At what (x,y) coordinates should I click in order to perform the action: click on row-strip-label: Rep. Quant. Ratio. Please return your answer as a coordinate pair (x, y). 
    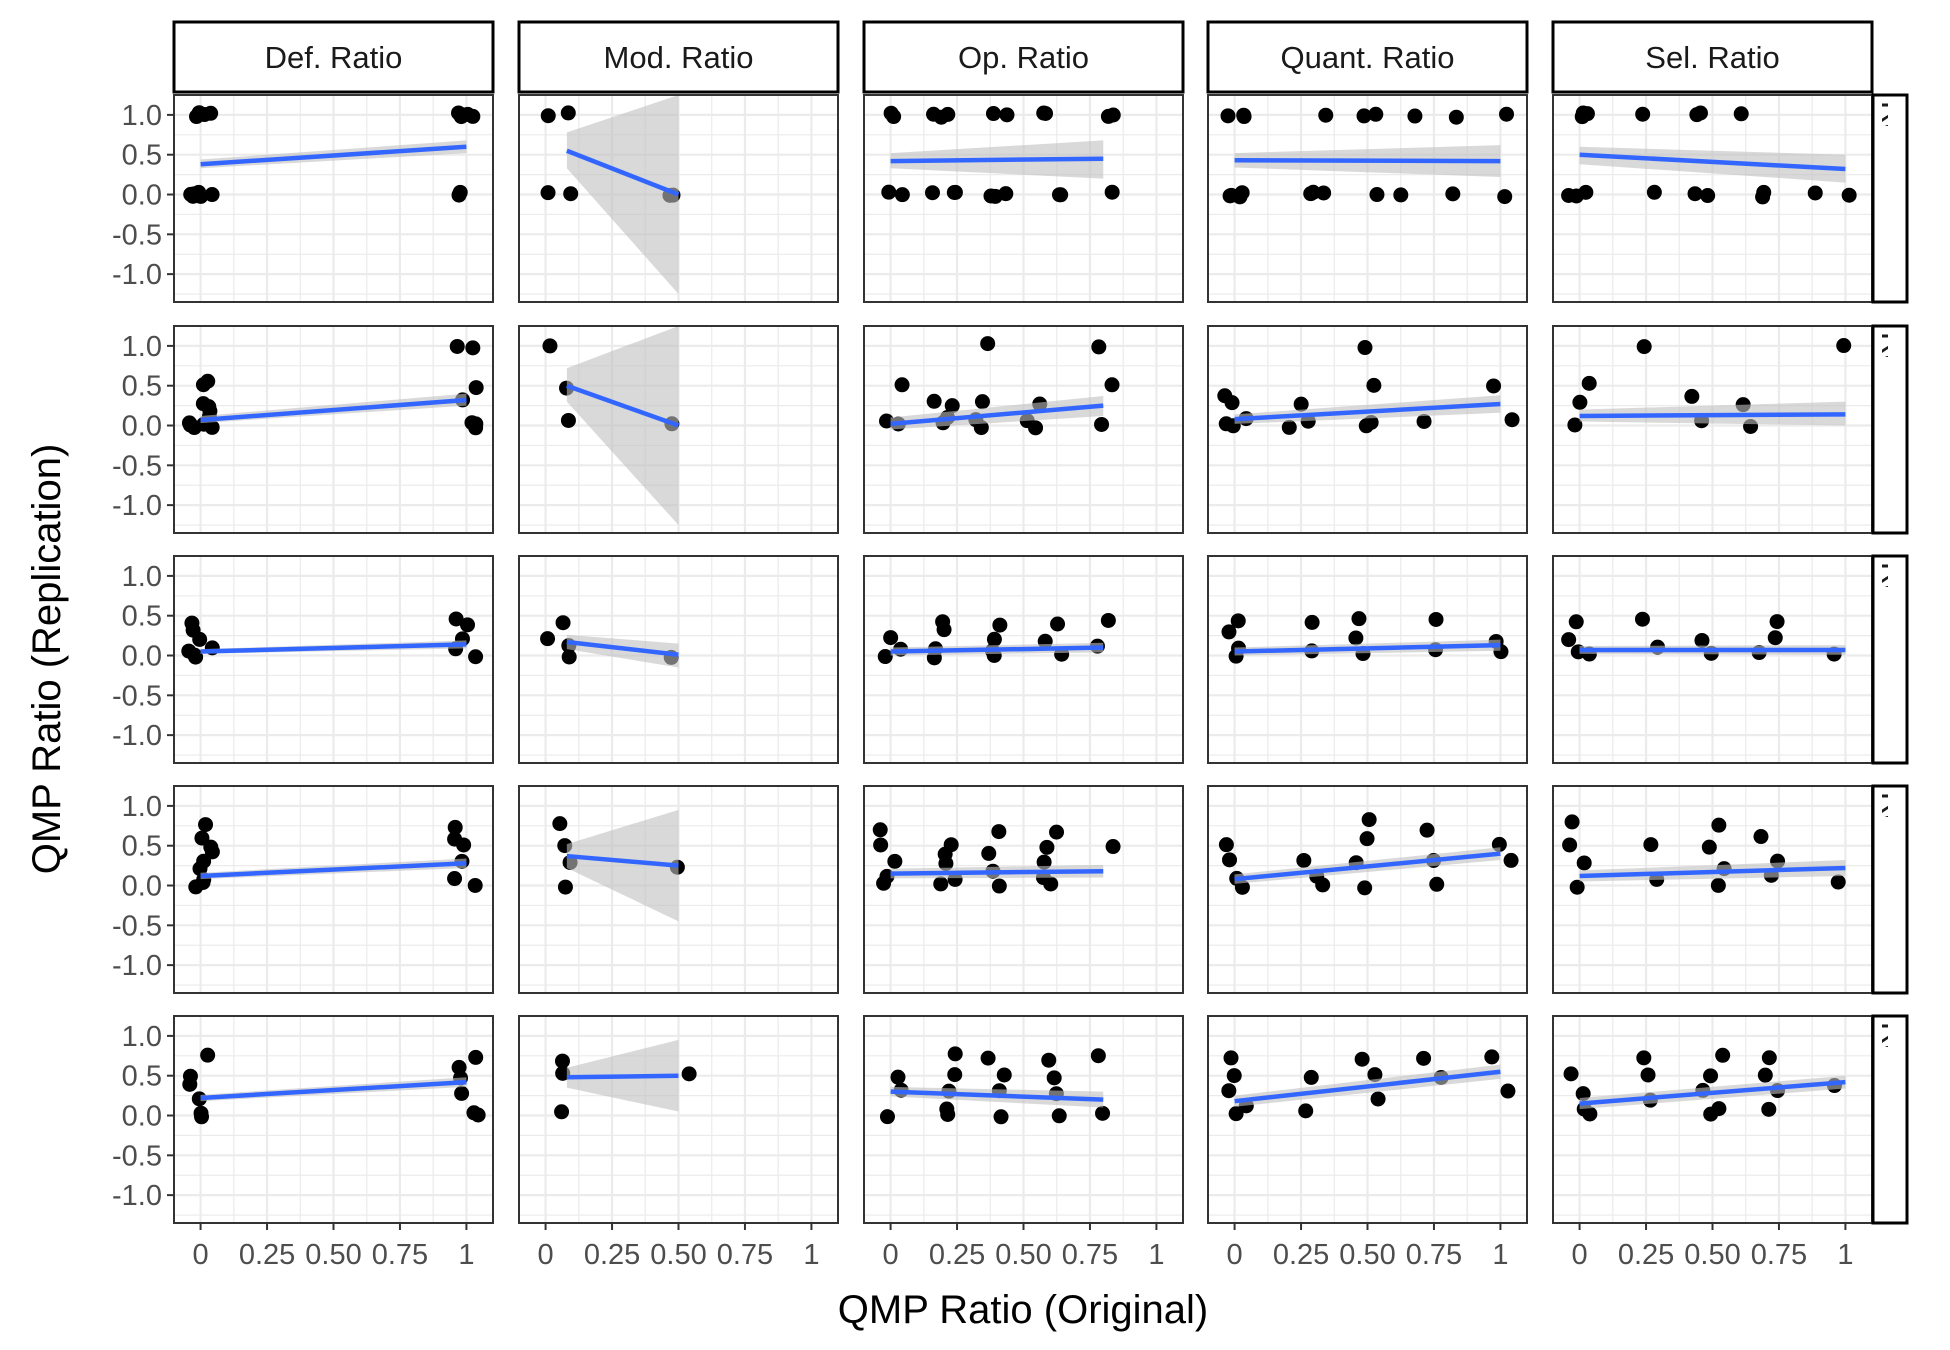
    Looking at the image, I should click on (1892, 916).